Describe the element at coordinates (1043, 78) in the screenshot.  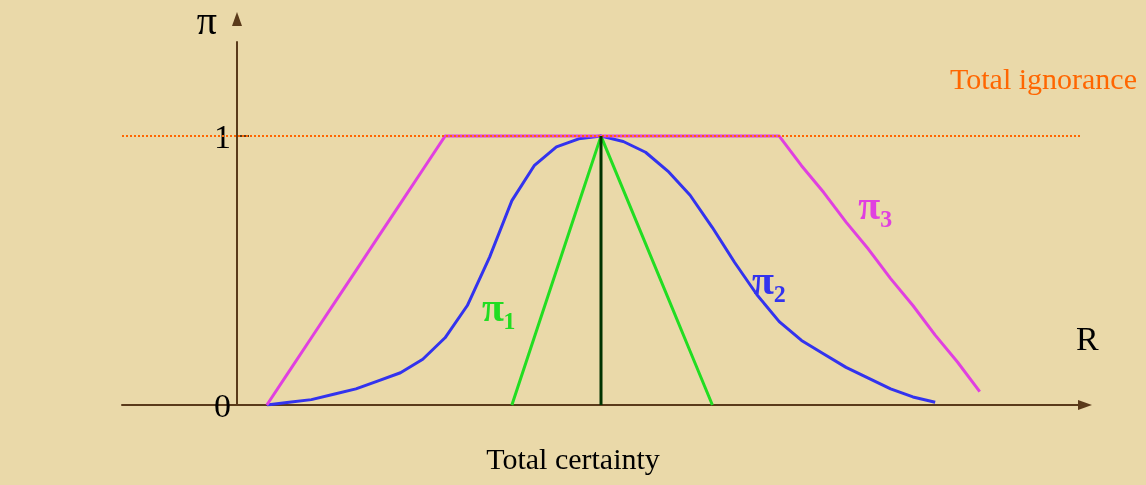
I see `ref-line-label: Total ignorance` at that location.